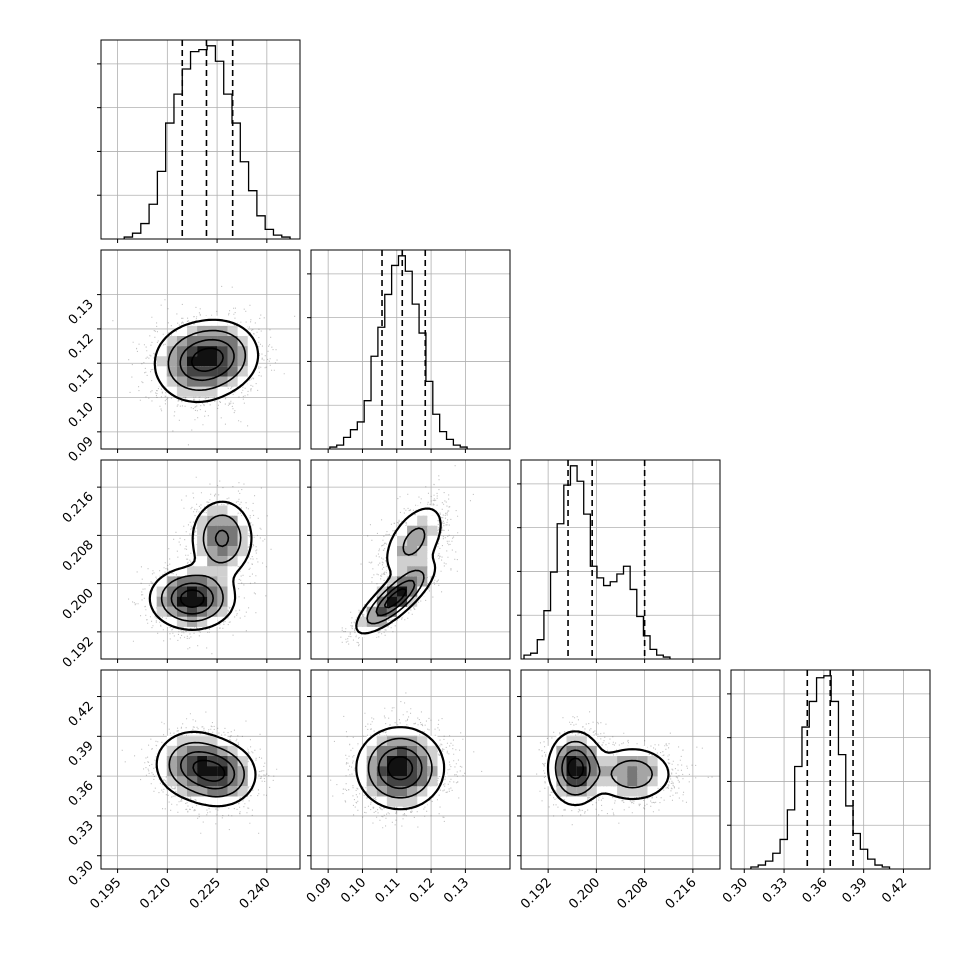  Describe the element at coordinates (319, 890) in the screenshot. I see `x-tick-label: 0.09` at that location.